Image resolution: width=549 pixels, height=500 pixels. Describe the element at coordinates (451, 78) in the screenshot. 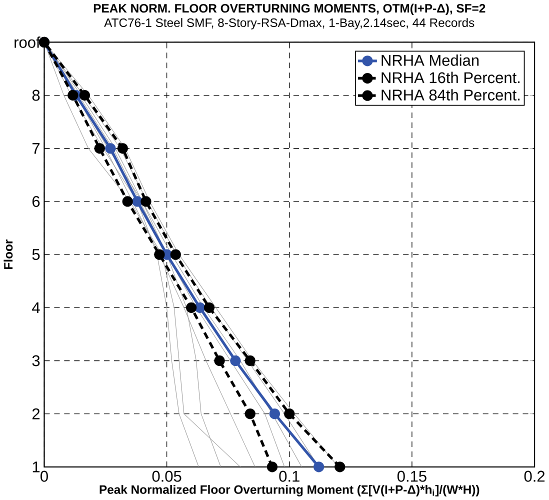

I see `legend-label: NRHA 16th Percent.` at that location.